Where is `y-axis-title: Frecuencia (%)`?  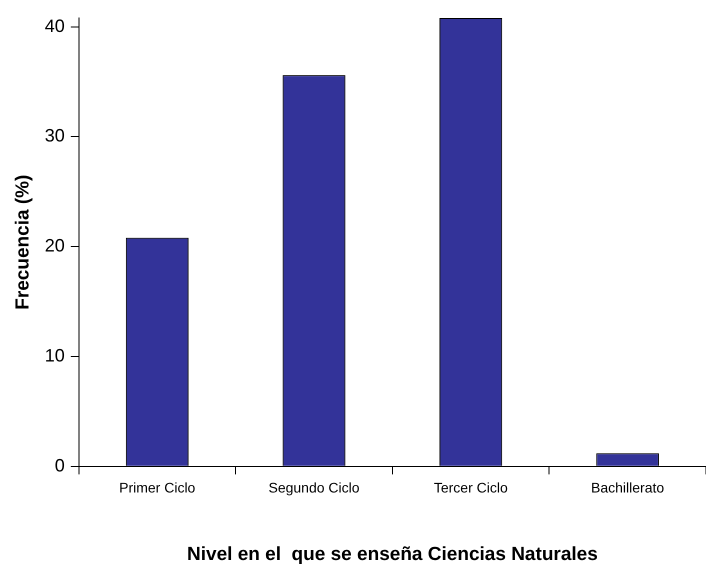
y-axis-title: Frecuencia (%) is located at coordinates (23, 242).